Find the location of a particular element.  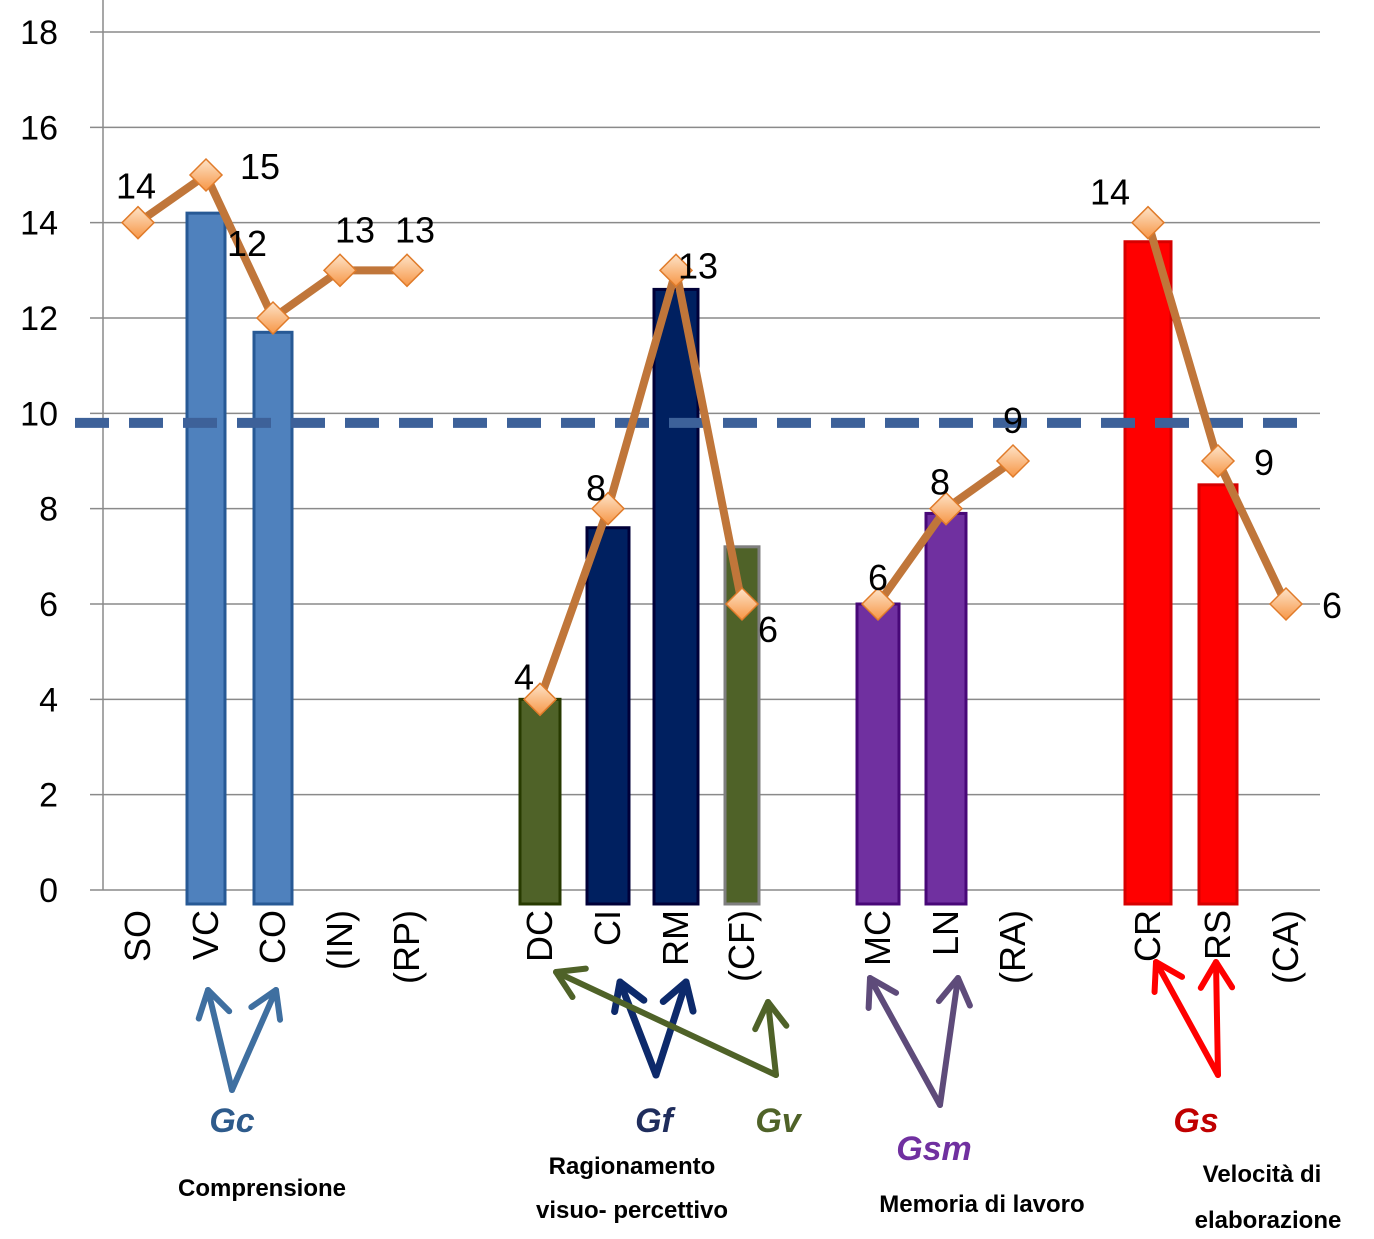

marker-so is located at coordinates (138, 222).